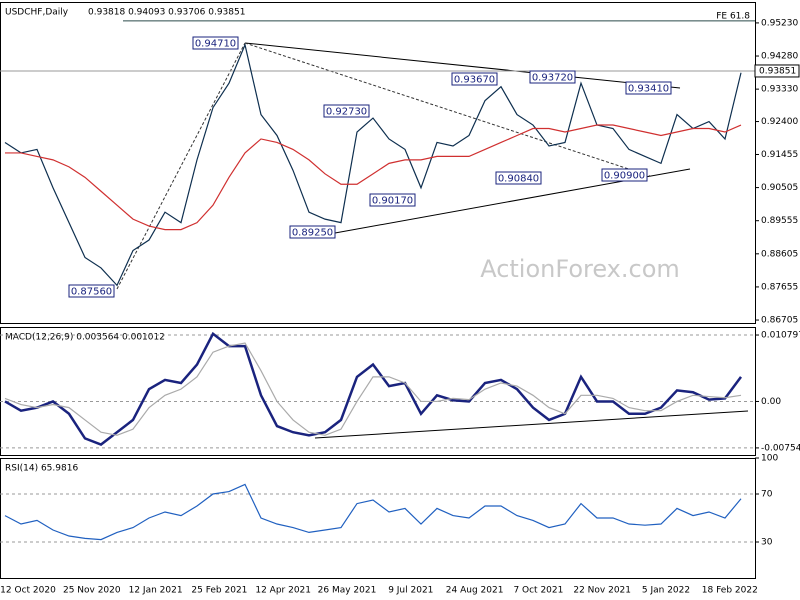 The image size is (800, 600). I want to click on y-tick-label: 0.86705, so click(779, 321).